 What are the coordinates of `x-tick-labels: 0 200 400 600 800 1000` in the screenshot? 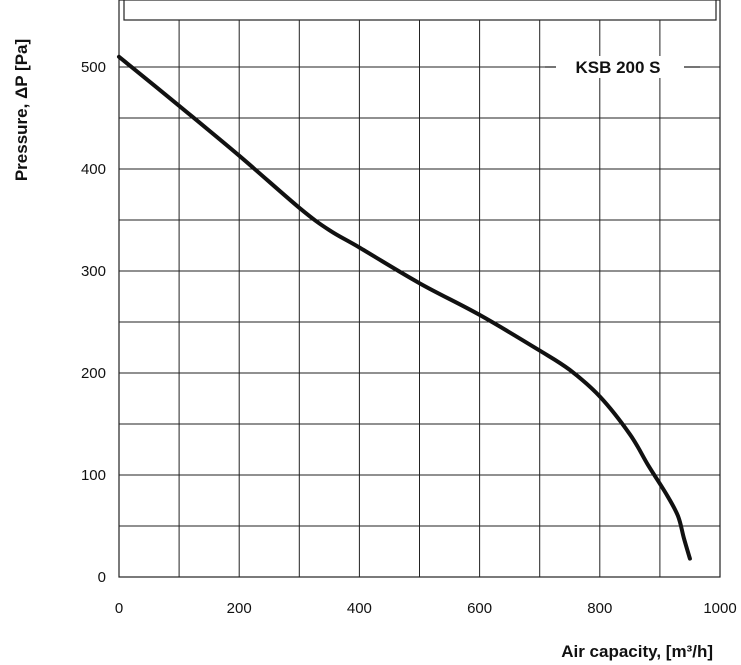 It's located at (426, 608).